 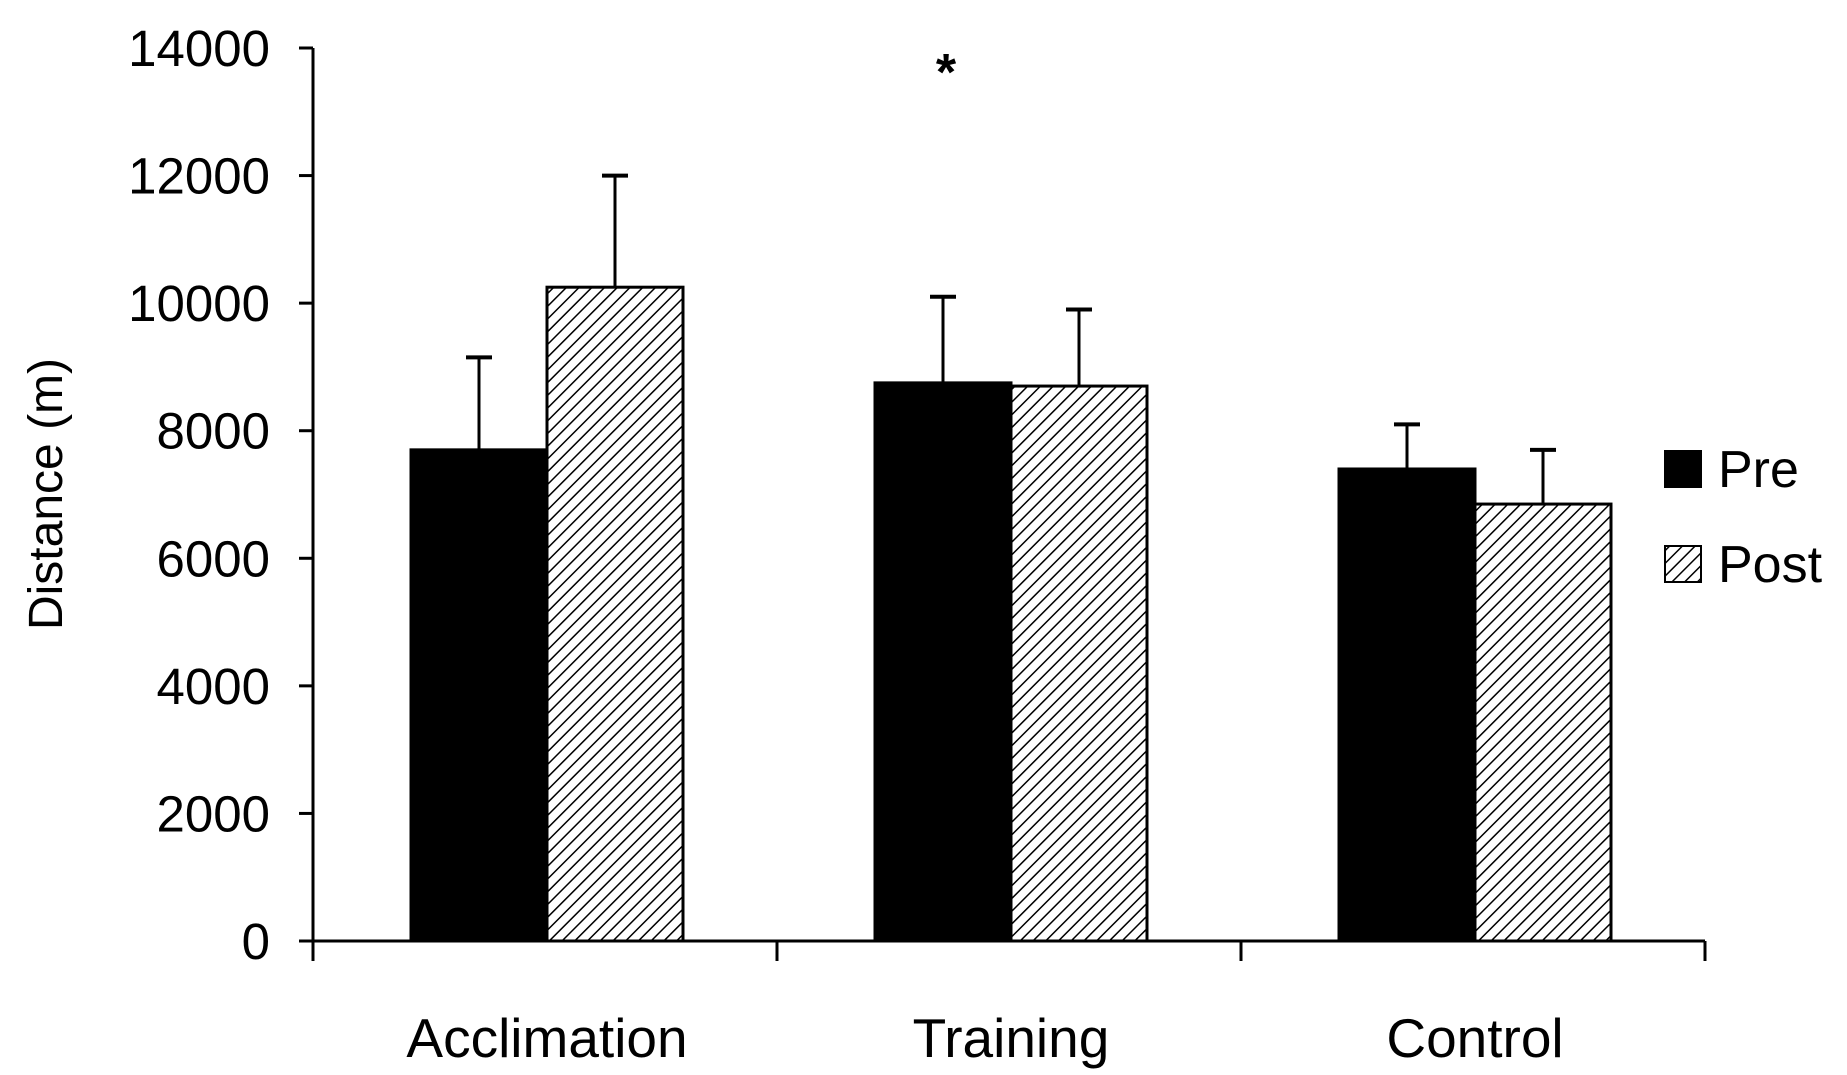 I want to click on bar-pre-training, so click(x=943, y=662).